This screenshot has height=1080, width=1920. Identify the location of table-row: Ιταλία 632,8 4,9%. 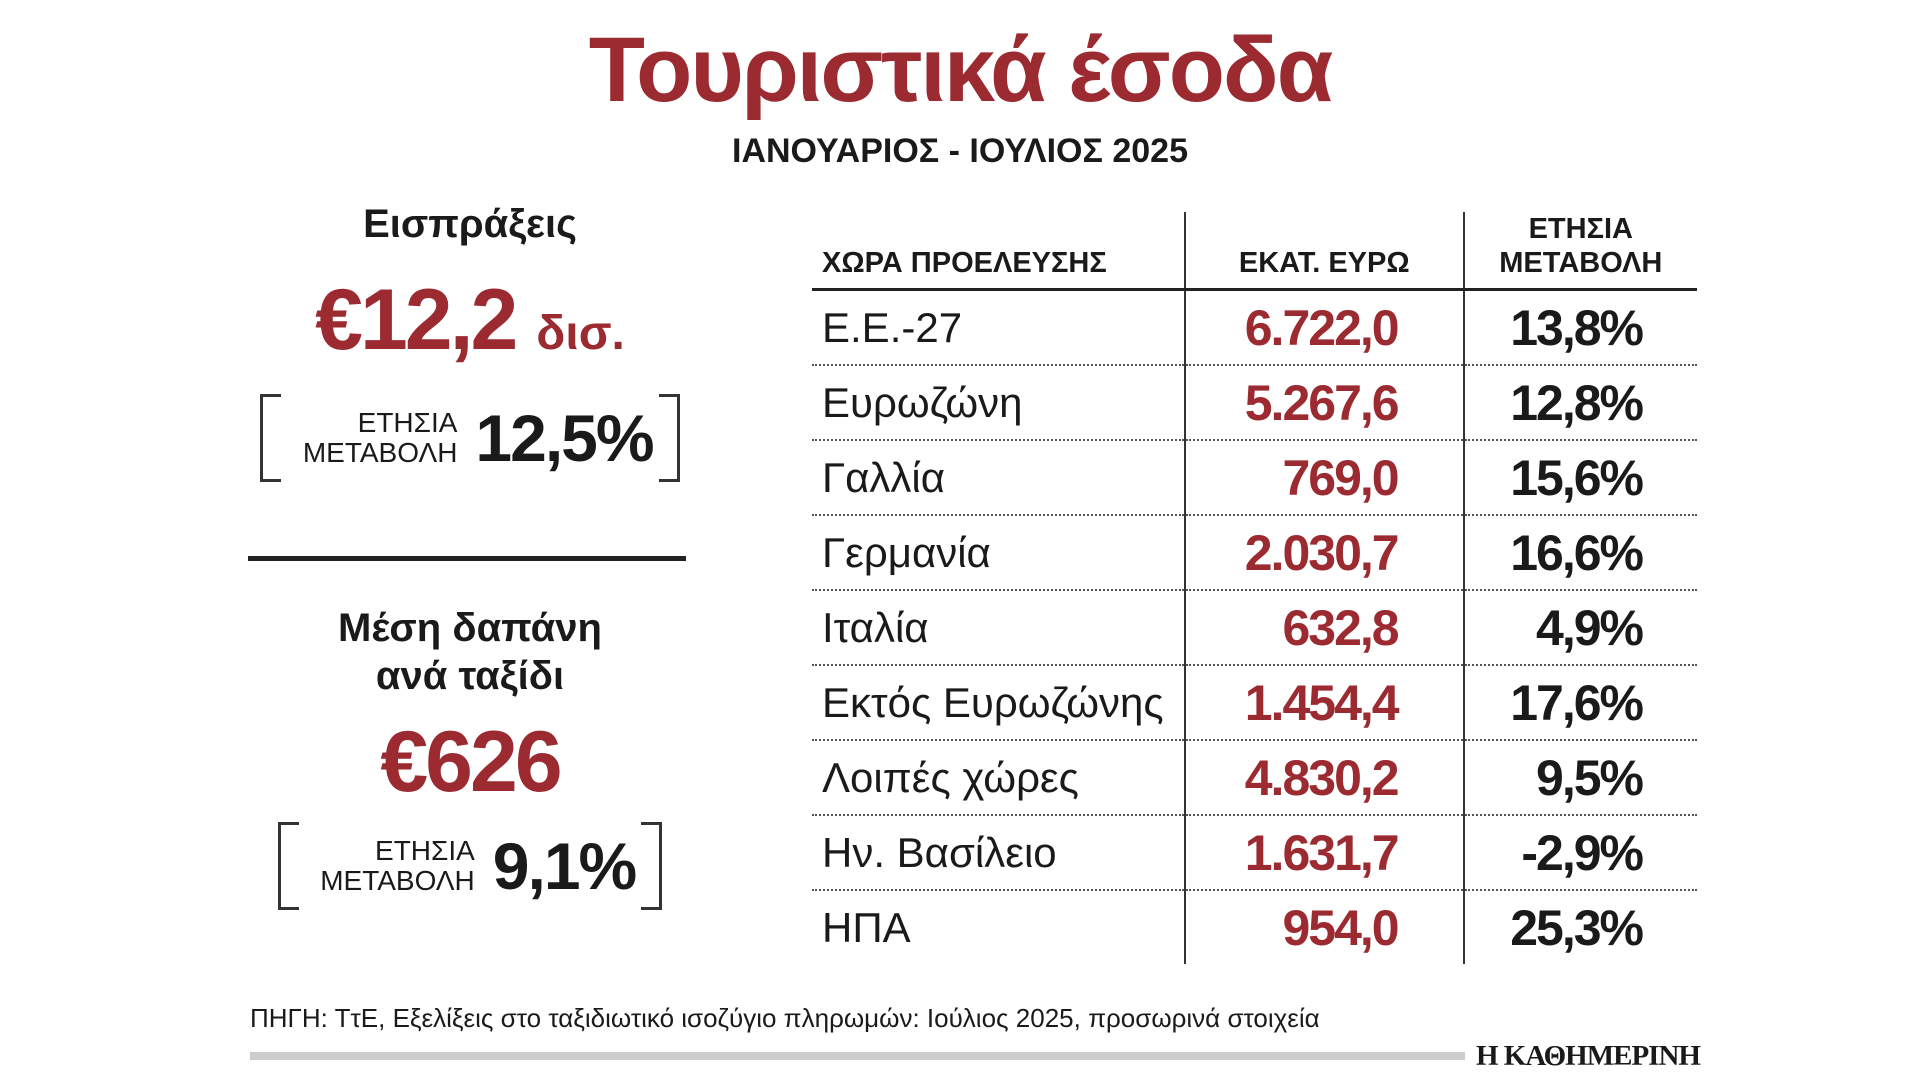
(1254, 628).